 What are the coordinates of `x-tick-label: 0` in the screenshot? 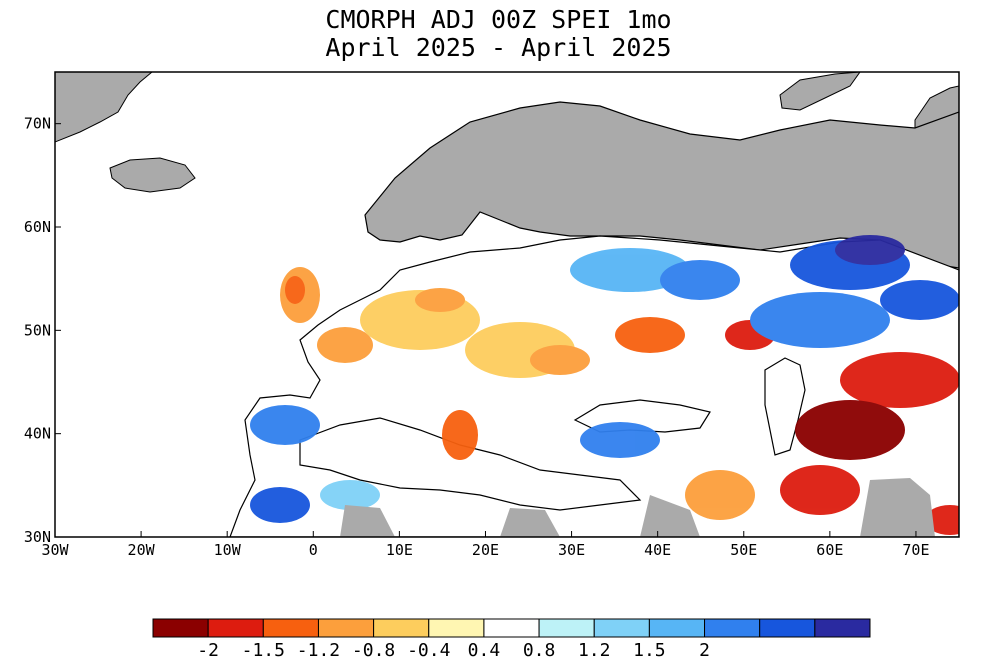 It's located at (313, 550).